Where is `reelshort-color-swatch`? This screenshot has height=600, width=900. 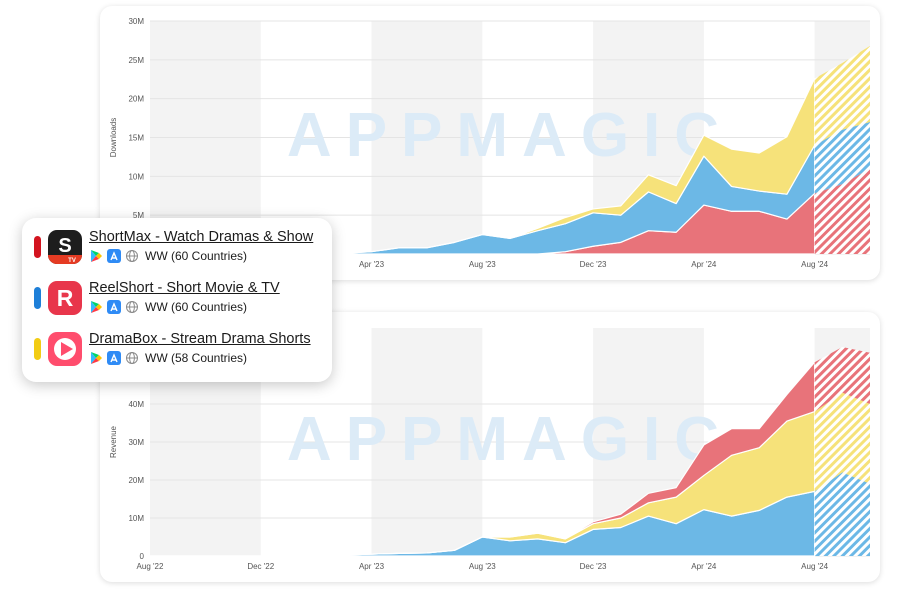 reelshort-color-swatch is located at coordinates (37, 298).